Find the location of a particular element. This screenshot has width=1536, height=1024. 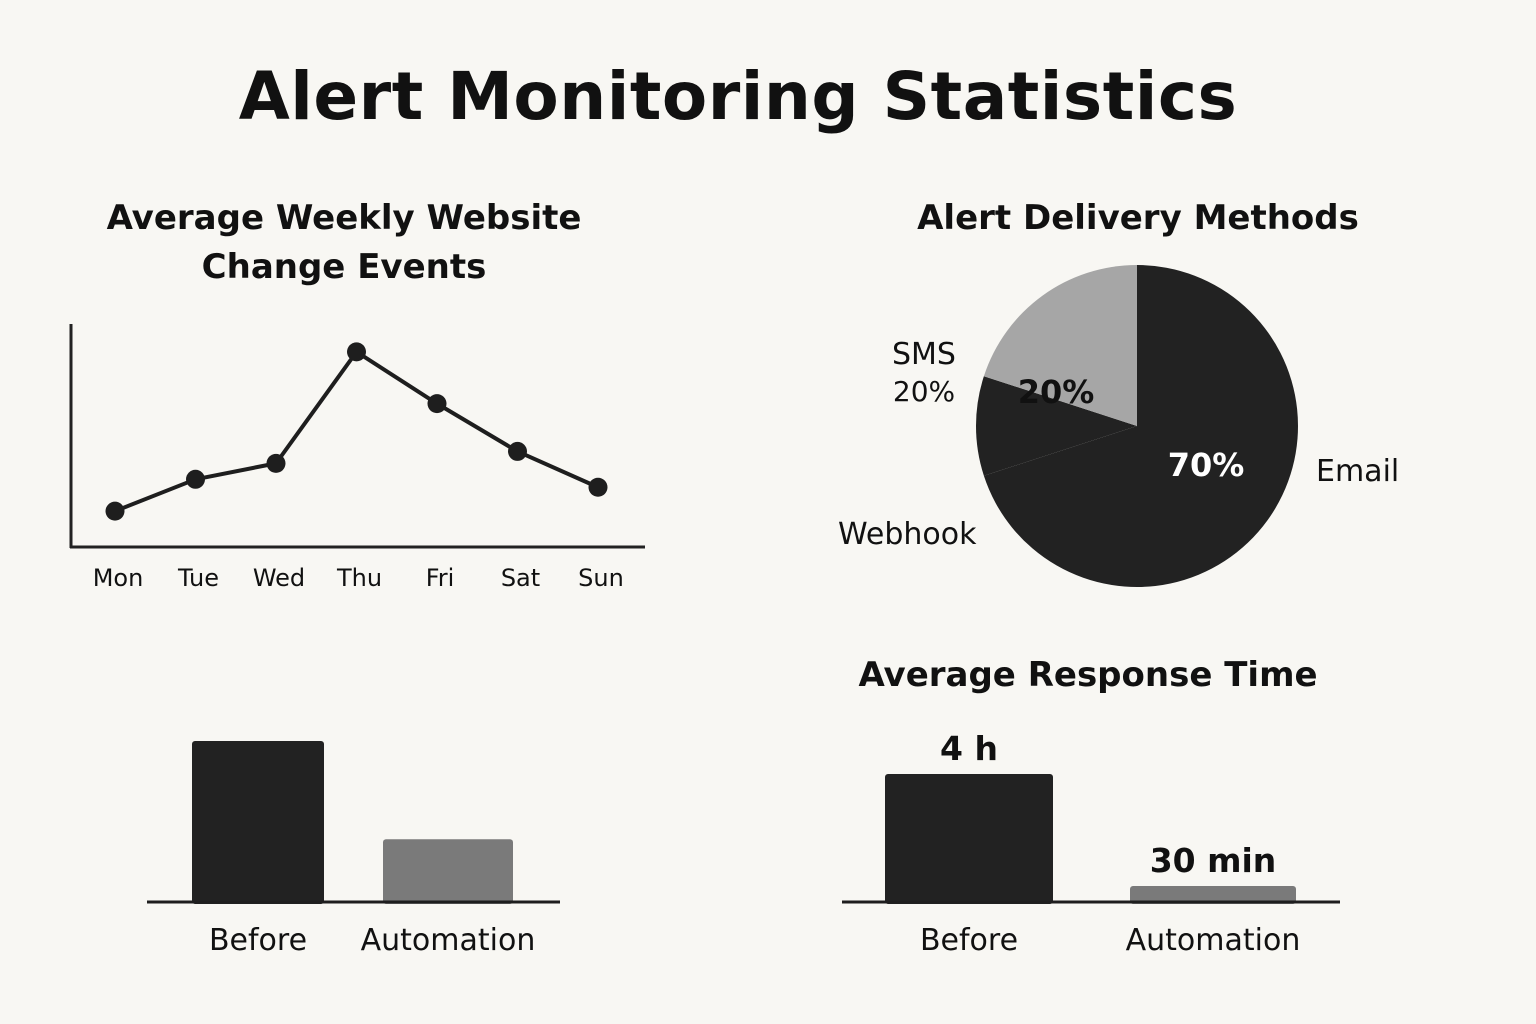

line-chart: Mon Tue Wed Thu Fri Sat Sun is located at coordinates (357, 458).